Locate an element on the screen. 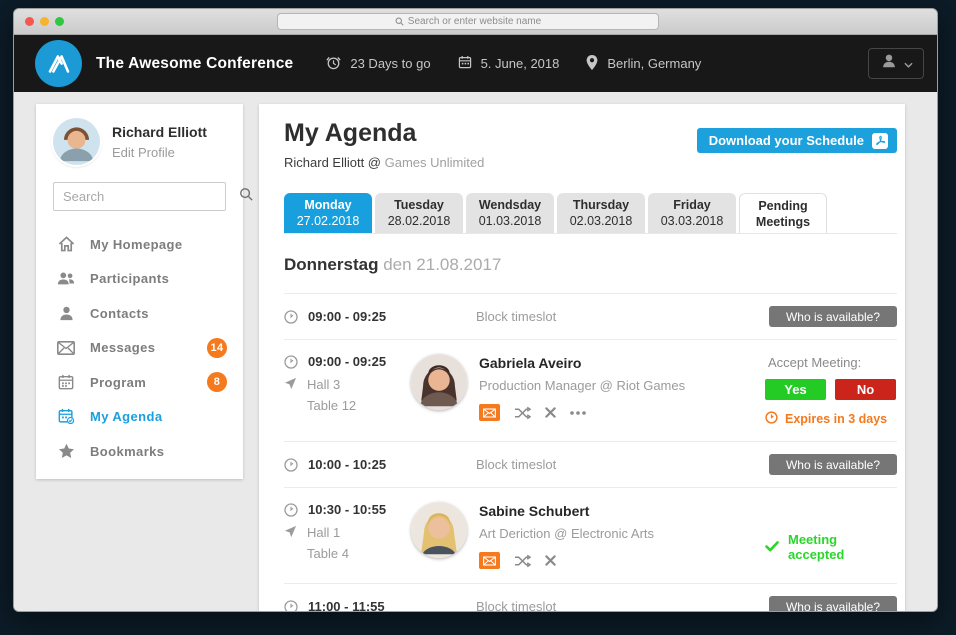 This screenshot has height=635, width=956. user-menu-button is located at coordinates (896, 63).